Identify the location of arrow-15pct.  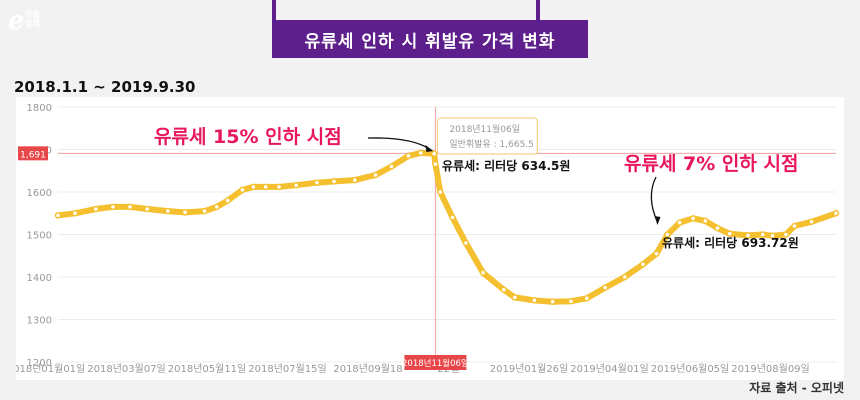
(398, 143).